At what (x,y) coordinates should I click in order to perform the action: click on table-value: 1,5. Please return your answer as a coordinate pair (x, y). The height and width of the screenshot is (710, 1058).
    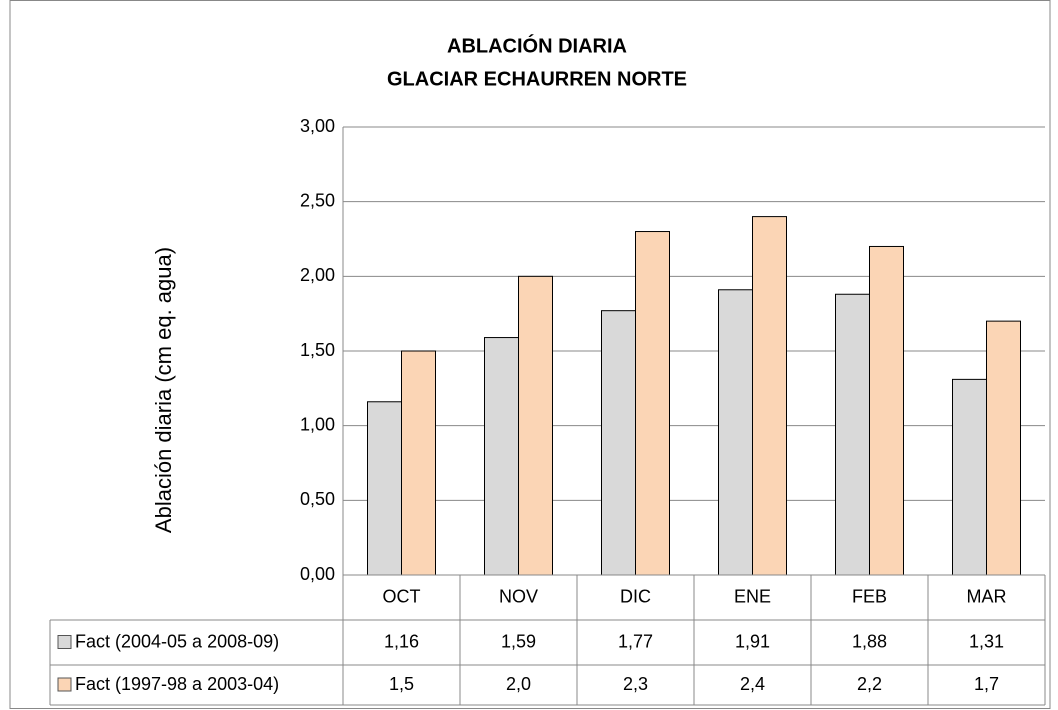
    Looking at the image, I should click on (401, 684).